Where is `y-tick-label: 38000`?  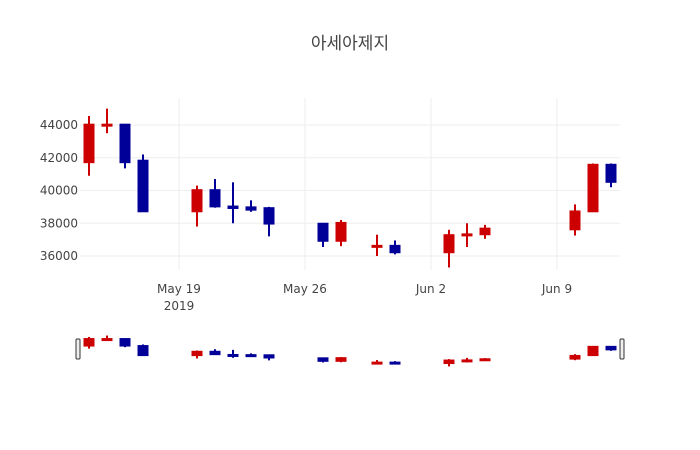
y-tick-label: 38000 is located at coordinates (59, 223).